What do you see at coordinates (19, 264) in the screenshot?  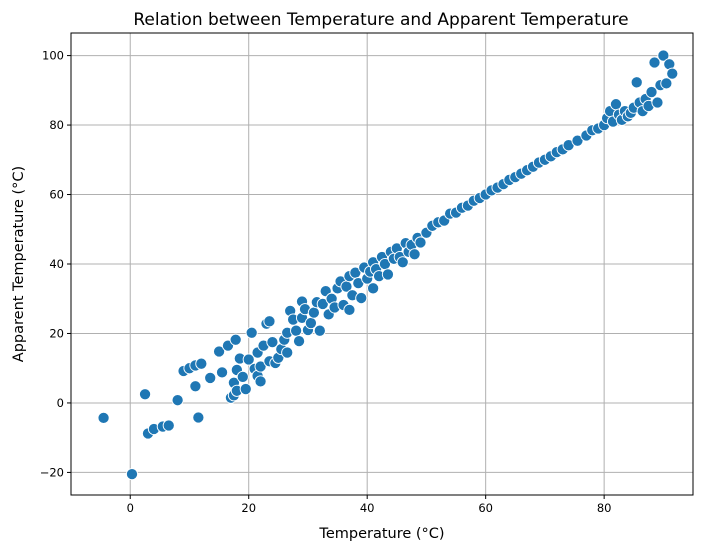 I see `y-axis-label: Apparent Temperature (°C)` at bounding box center [19, 264].